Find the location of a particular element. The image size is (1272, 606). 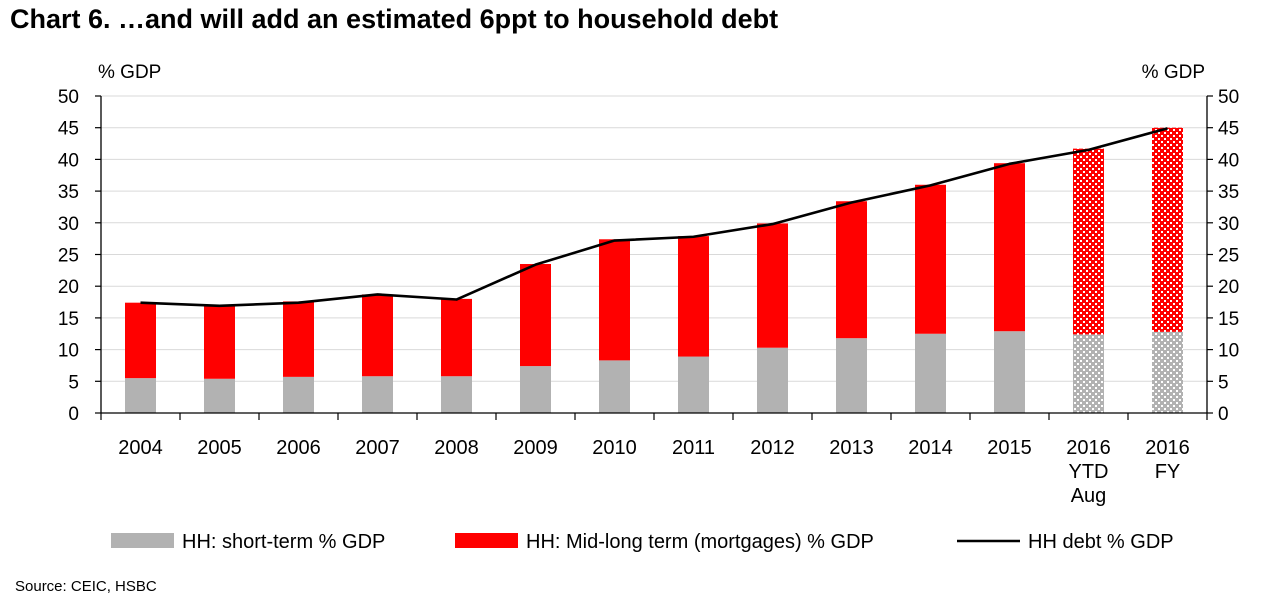

right-tick-label: 25 is located at coordinates (1228, 256).